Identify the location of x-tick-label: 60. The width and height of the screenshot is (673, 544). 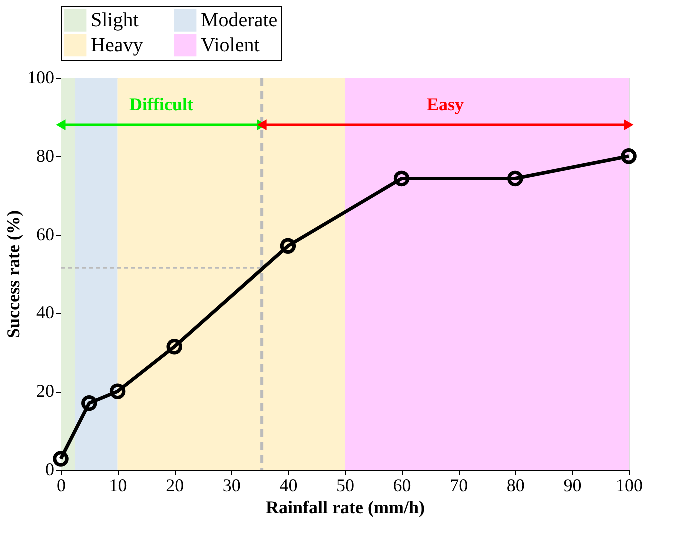
(402, 486).